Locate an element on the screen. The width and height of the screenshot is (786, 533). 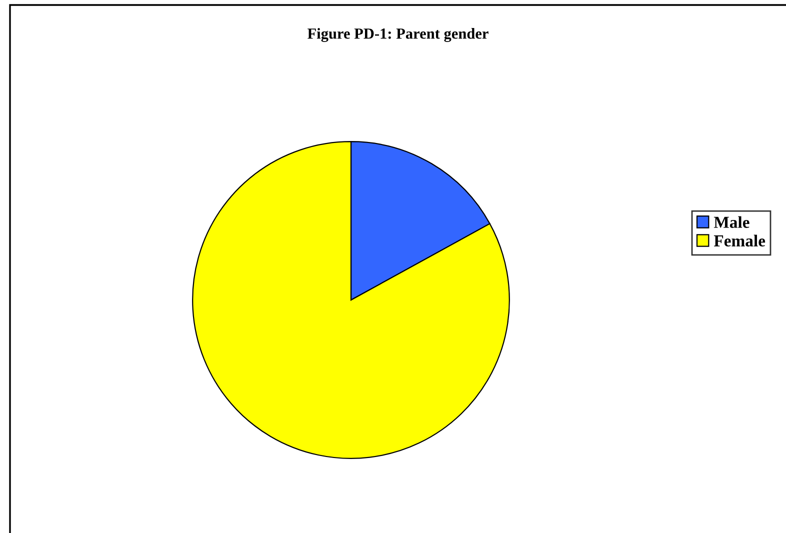
legend-label: Male is located at coordinates (732, 222).